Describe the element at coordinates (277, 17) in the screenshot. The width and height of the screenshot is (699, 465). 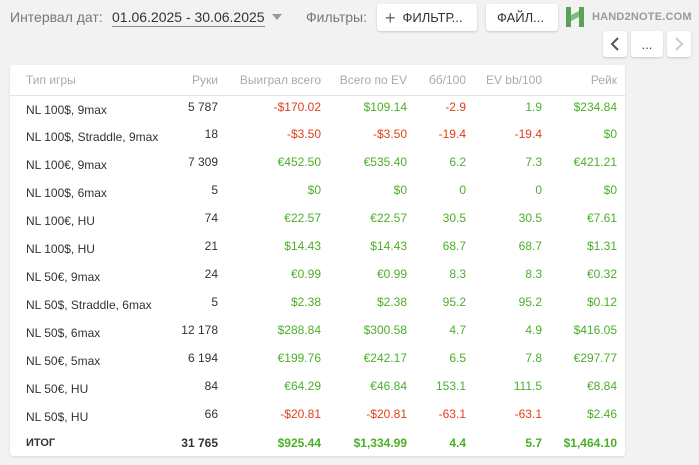
I see `chevron-down-icon` at that location.